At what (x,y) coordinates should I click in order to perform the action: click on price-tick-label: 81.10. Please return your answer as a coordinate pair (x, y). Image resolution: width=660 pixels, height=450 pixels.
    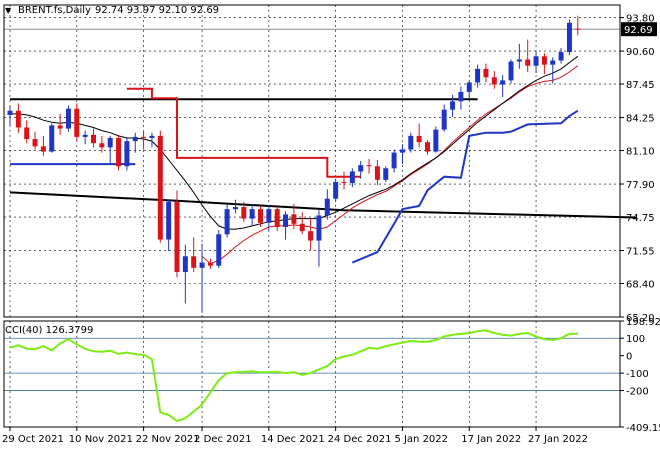
    Looking at the image, I should click on (640, 152).